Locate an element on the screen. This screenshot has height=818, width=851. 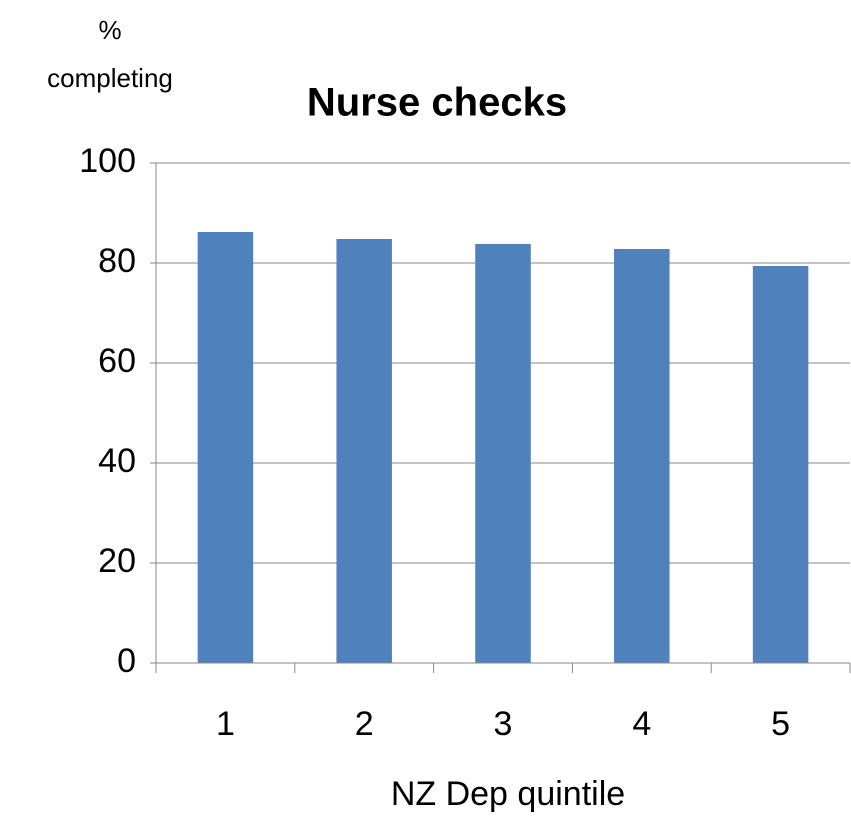
y-tick-label: 80 is located at coordinates (117, 261).